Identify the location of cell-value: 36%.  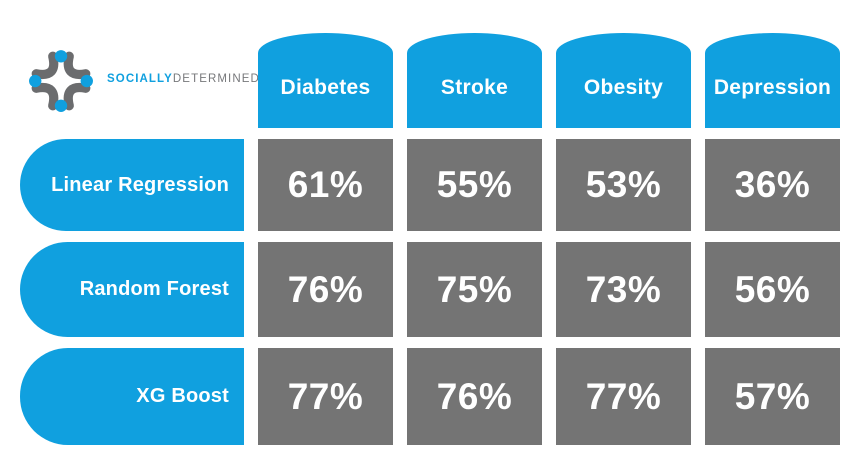
(772, 184).